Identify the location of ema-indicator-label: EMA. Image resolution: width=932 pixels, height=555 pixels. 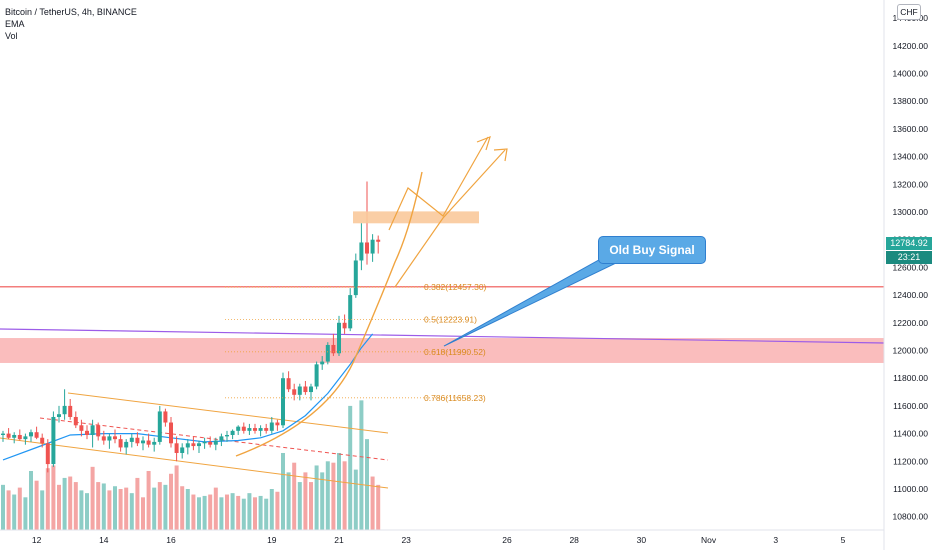
(15, 24).